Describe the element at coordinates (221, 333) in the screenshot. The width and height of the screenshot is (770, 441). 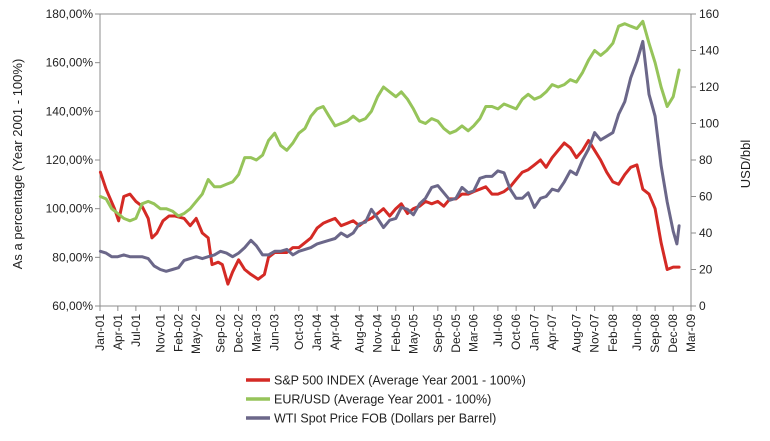
I see `x-tick-label: Sep-02` at that location.